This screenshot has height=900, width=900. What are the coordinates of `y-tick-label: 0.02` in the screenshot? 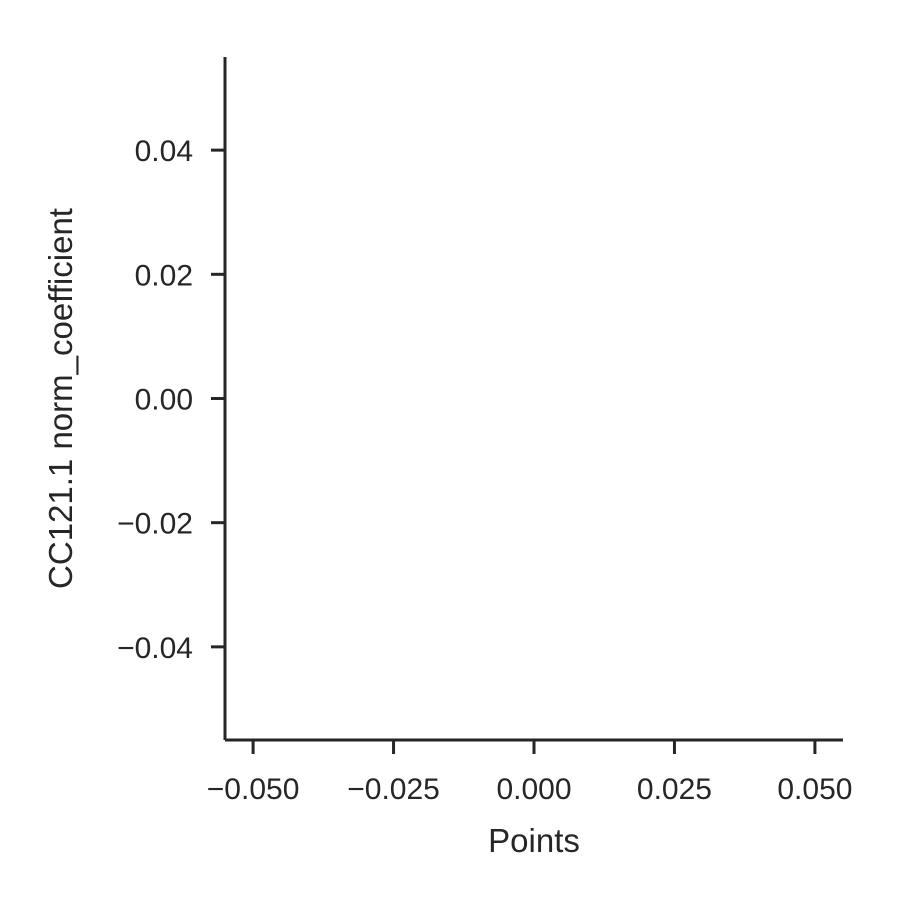 It's located at (164, 275).